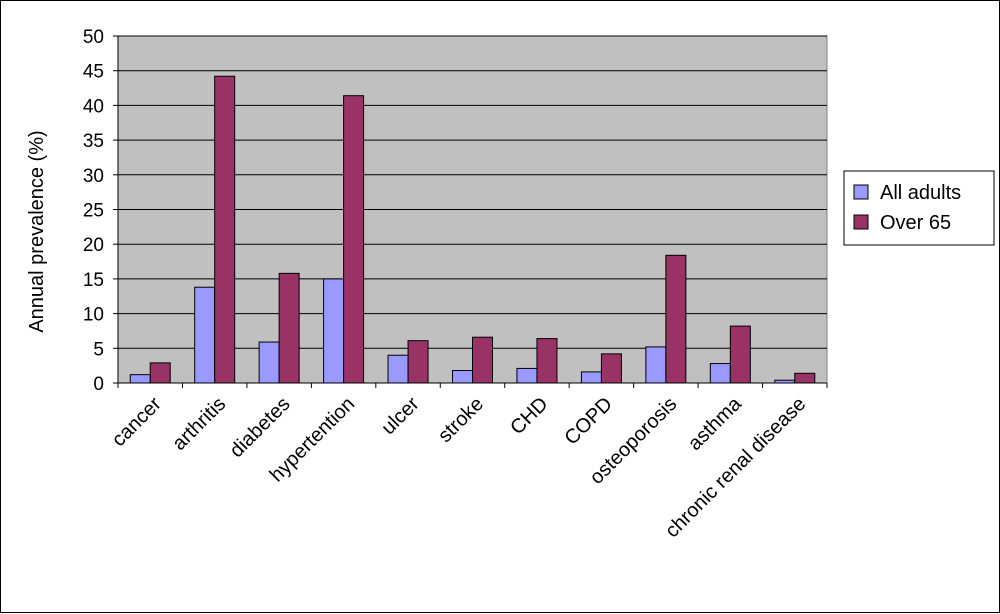 The image size is (1000, 614). I want to click on bar-over-65-stroke, so click(482, 360).